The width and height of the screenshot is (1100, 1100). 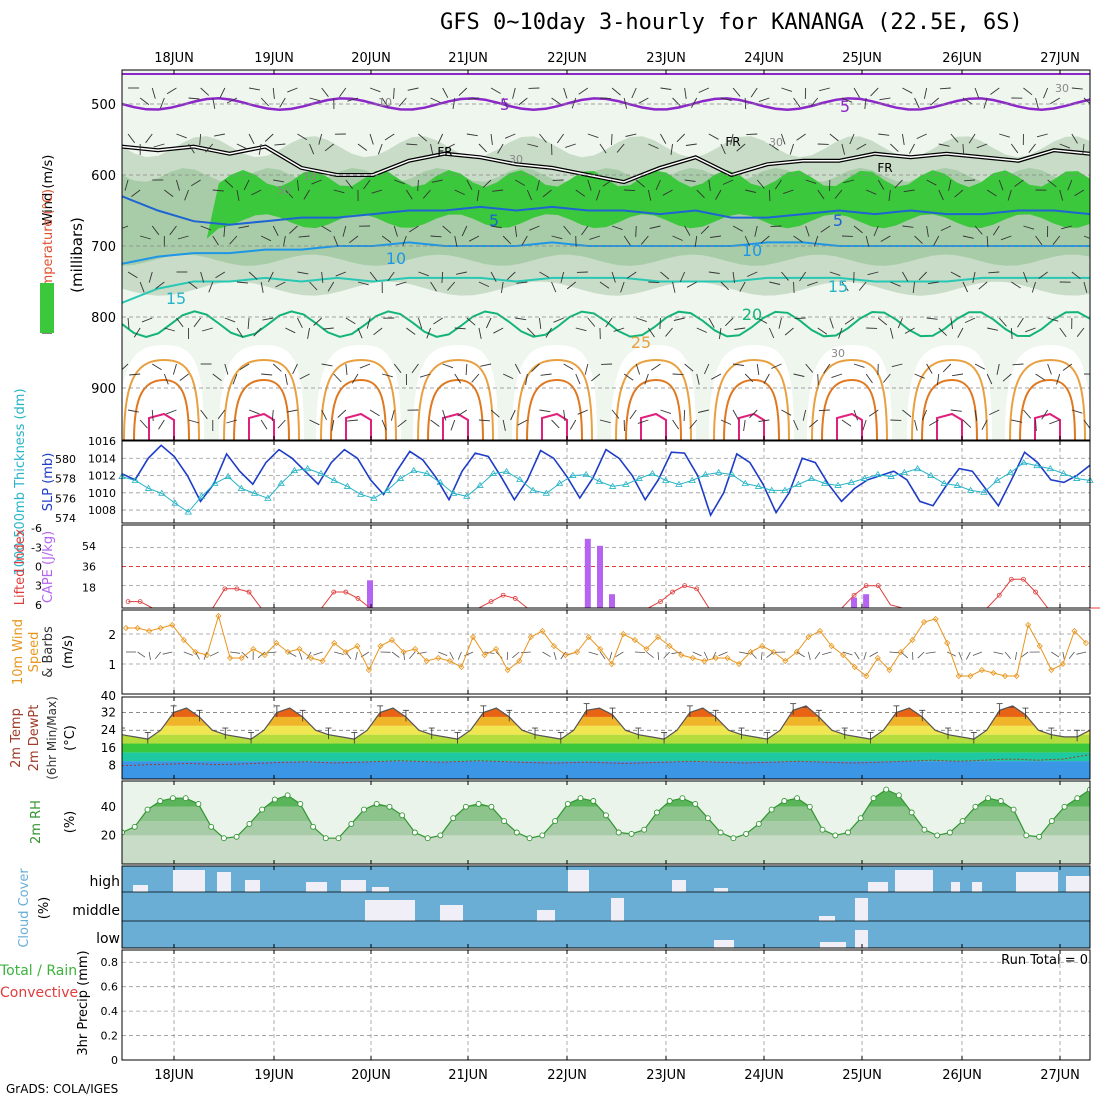 I want to click on temp-tick: 24, so click(x=108, y=730).